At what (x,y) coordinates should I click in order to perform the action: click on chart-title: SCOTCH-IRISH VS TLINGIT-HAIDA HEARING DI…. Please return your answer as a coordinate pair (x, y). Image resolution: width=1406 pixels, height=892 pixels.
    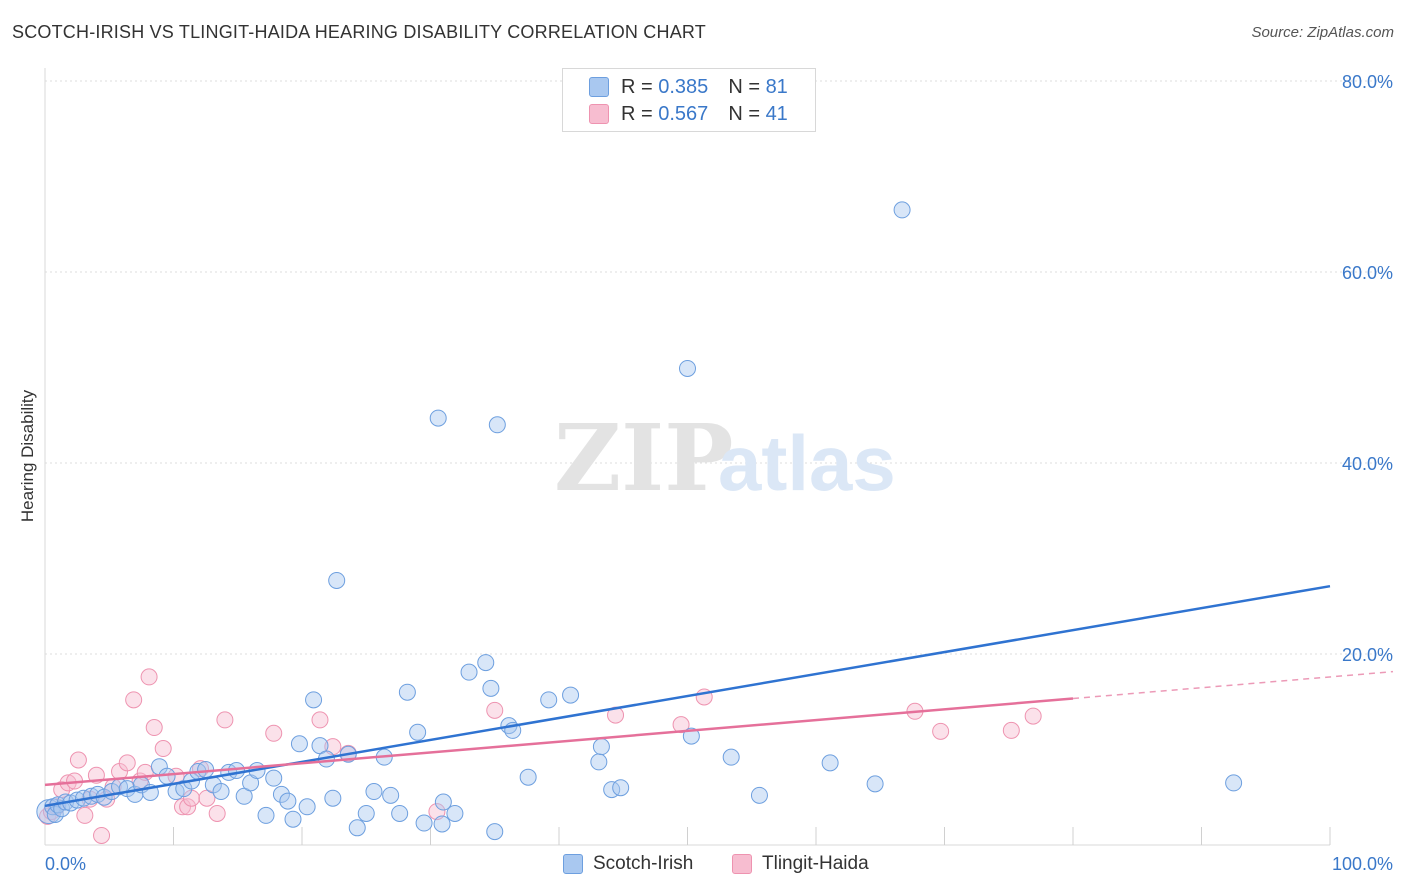
    Looking at the image, I should click on (359, 32).